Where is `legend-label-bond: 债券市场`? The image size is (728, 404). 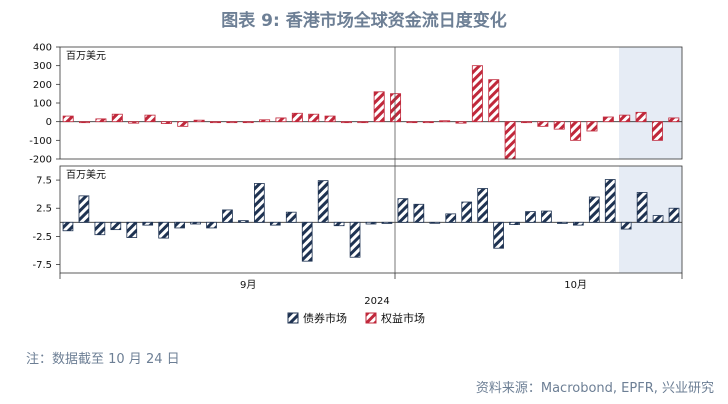 legend-label-bond: 债券市场 is located at coordinates (325, 318).